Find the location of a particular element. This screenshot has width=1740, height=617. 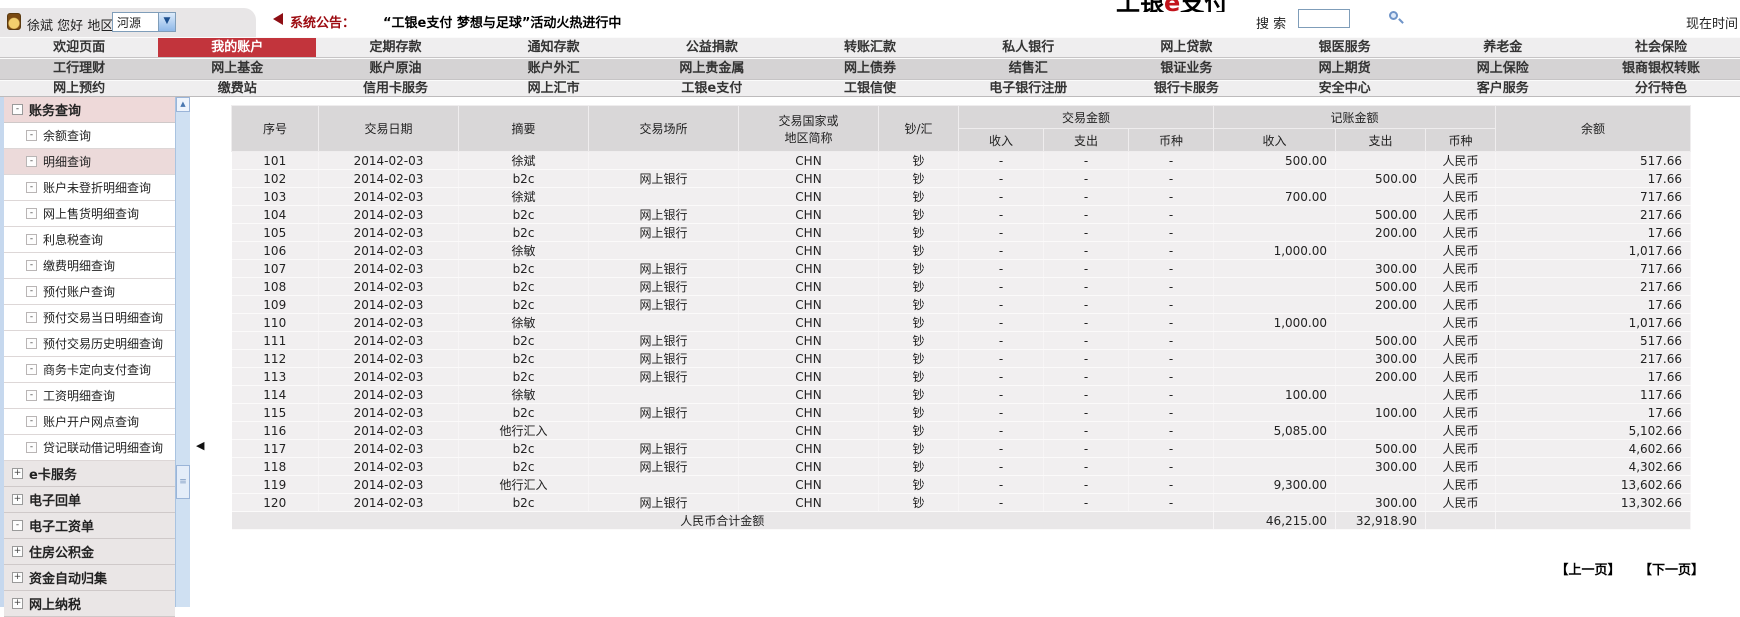

nav-tab: 安全中心 is located at coordinates (1344, 88).